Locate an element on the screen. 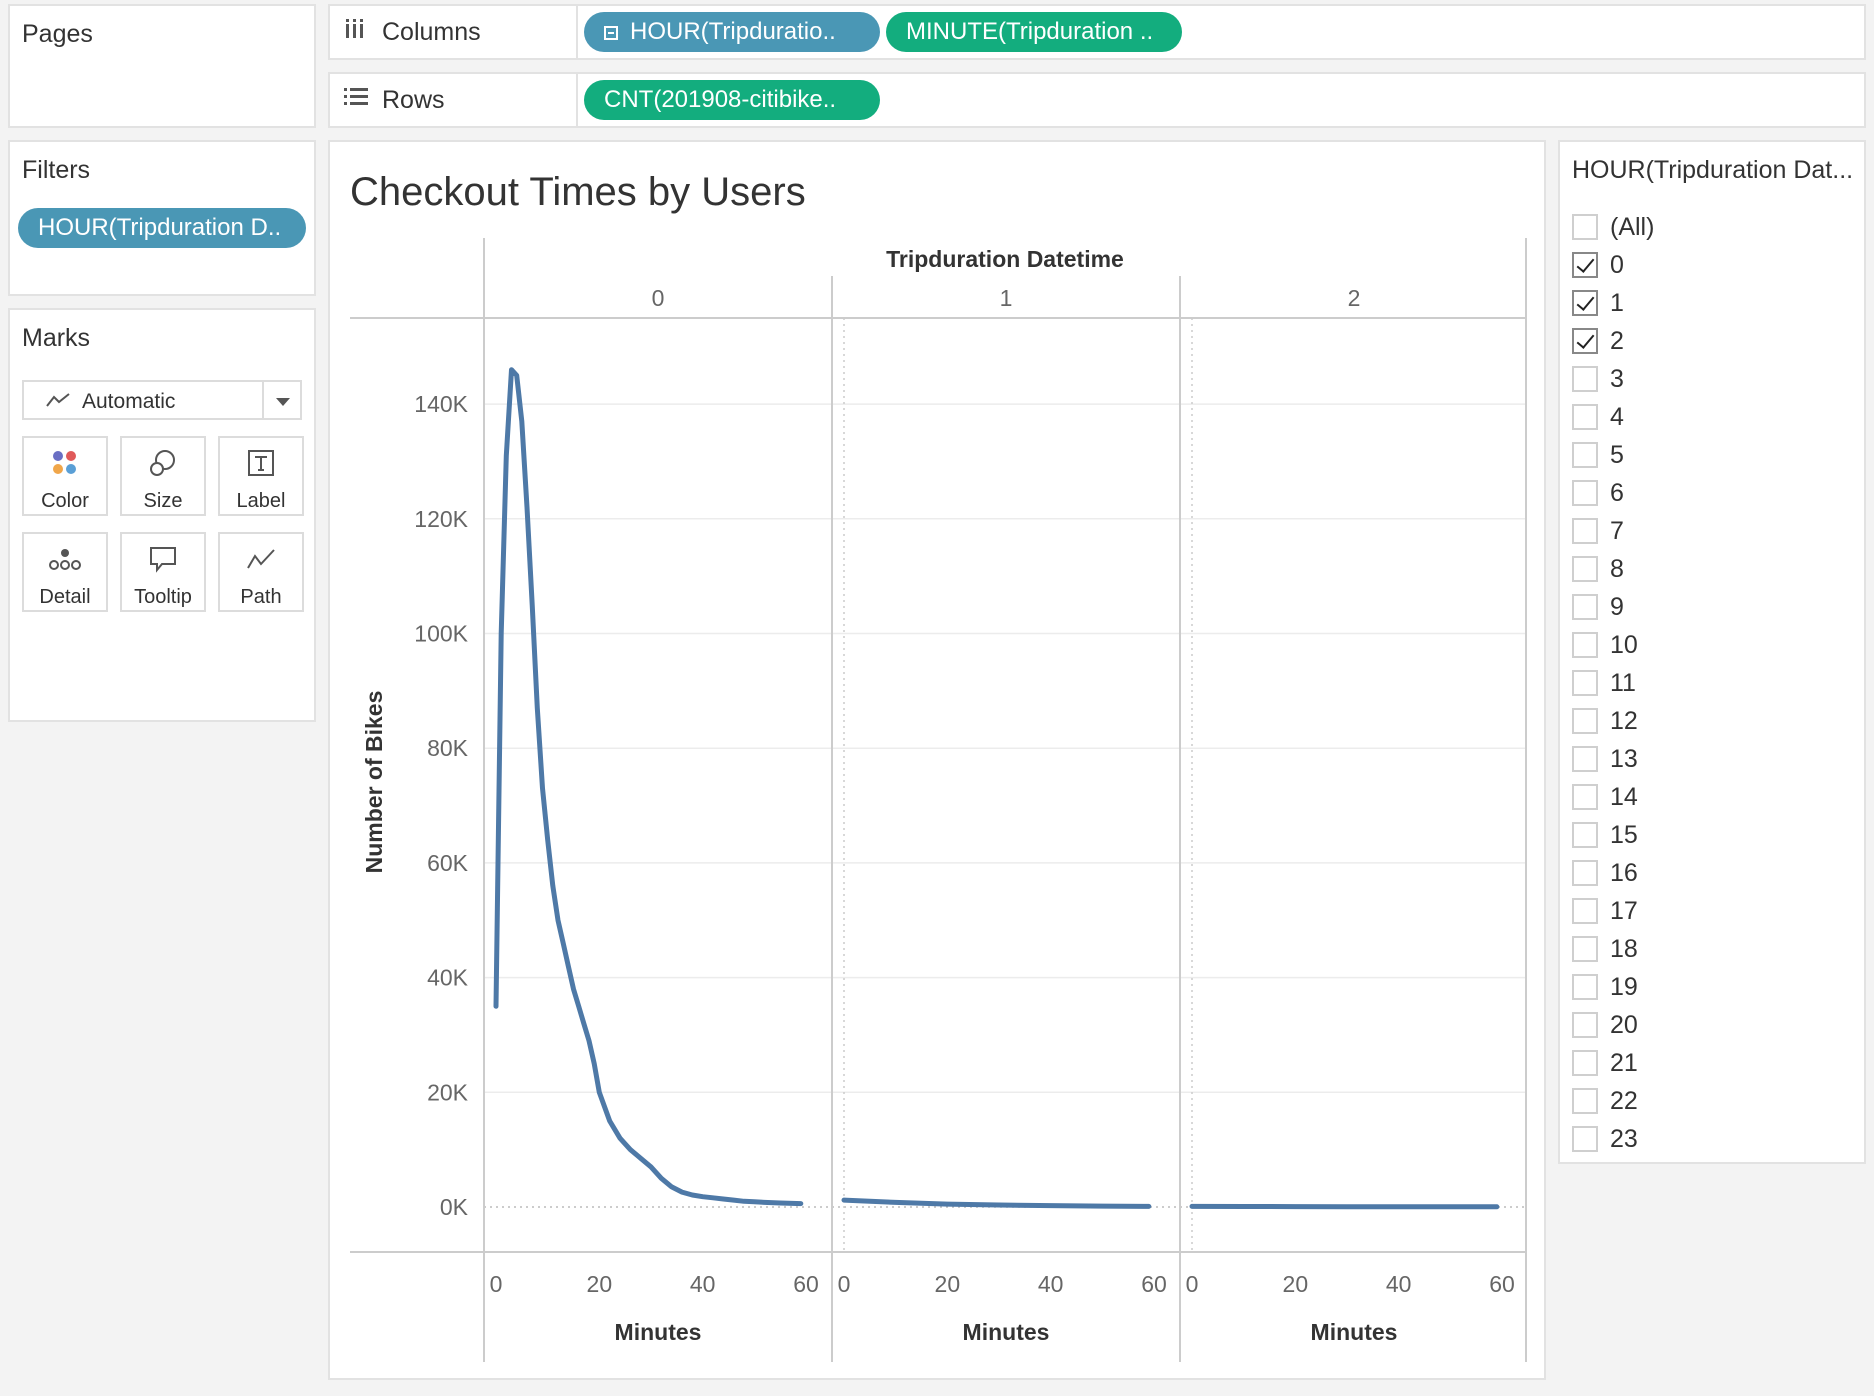 The width and height of the screenshot is (1874, 1396). filter-item-label: 20 is located at coordinates (1624, 1024).